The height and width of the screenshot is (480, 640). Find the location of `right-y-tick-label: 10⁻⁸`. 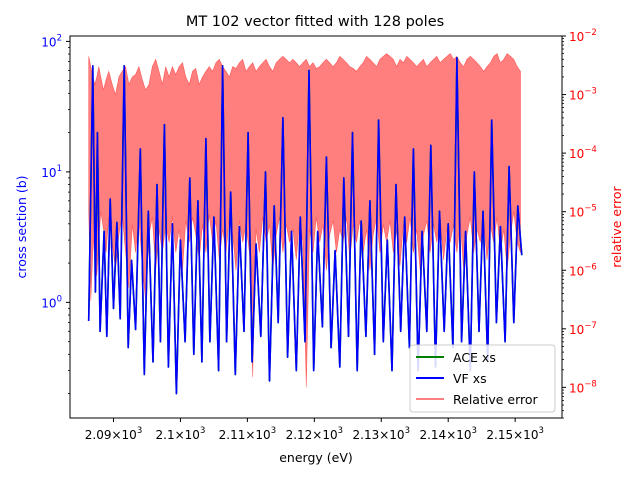

right-y-tick-label: 10⁻⁸ is located at coordinates (583, 387).